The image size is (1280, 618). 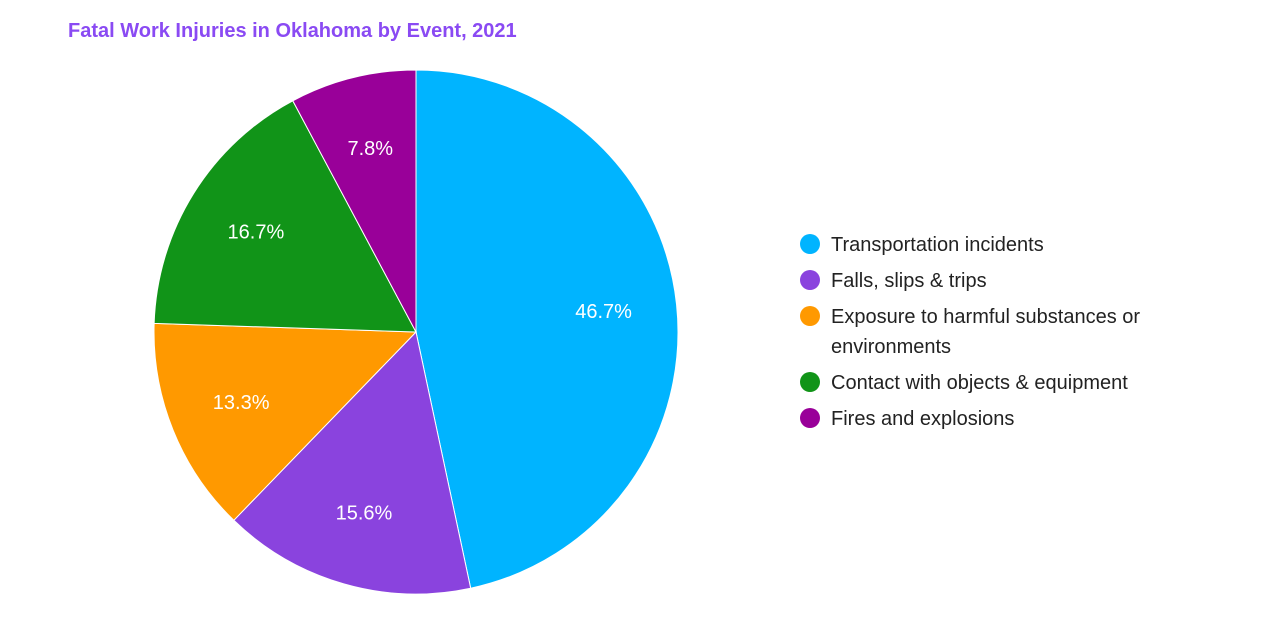 I want to click on pie-slice-exposure, so click(x=285, y=421).